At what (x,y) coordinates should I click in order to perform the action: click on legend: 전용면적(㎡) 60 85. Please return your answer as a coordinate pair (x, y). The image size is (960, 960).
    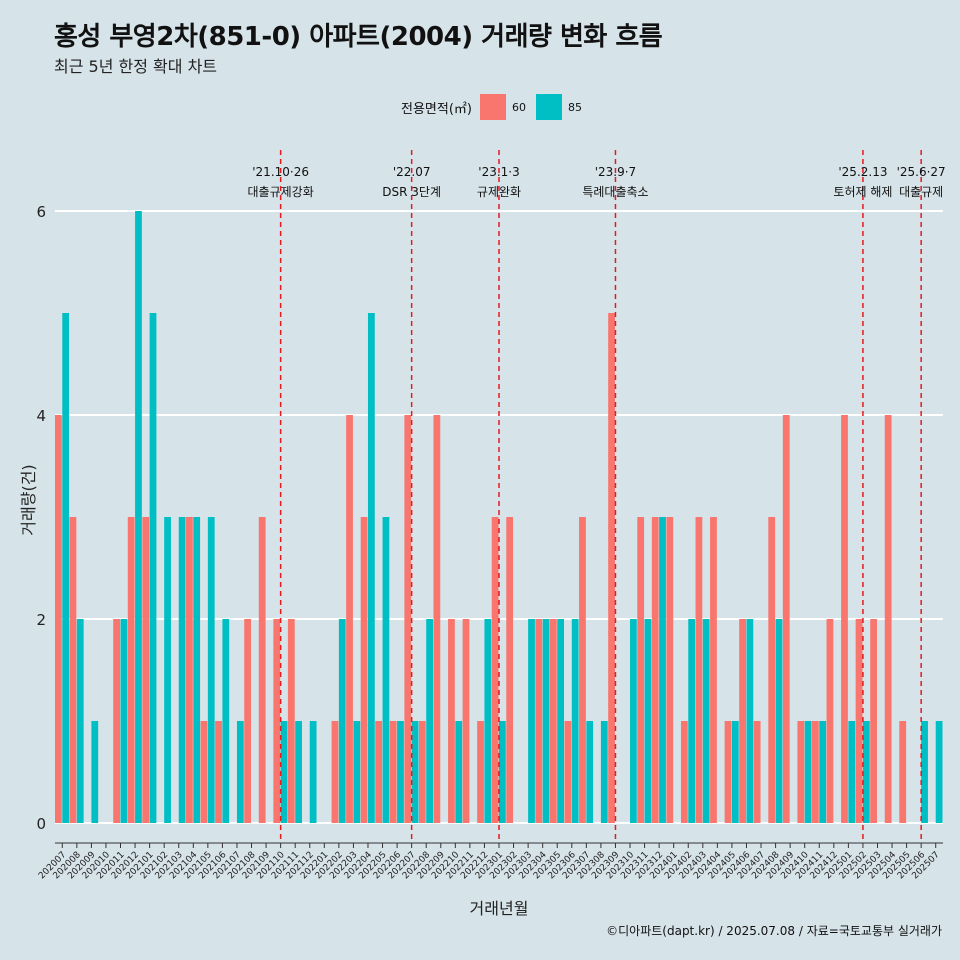
    Looking at the image, I should click on (496, 107).